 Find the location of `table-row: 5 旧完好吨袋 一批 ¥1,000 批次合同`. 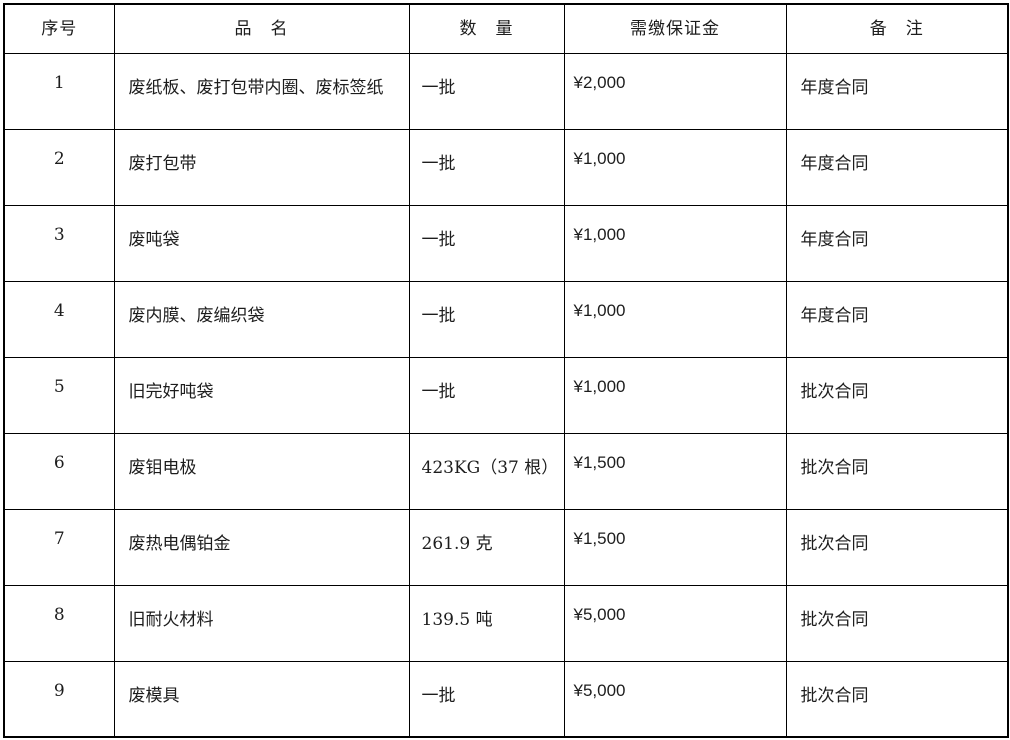

table-row: 5 旧完好吨袋 一批 ¥1,000 批次合同 is located at coordinates (506, 395).